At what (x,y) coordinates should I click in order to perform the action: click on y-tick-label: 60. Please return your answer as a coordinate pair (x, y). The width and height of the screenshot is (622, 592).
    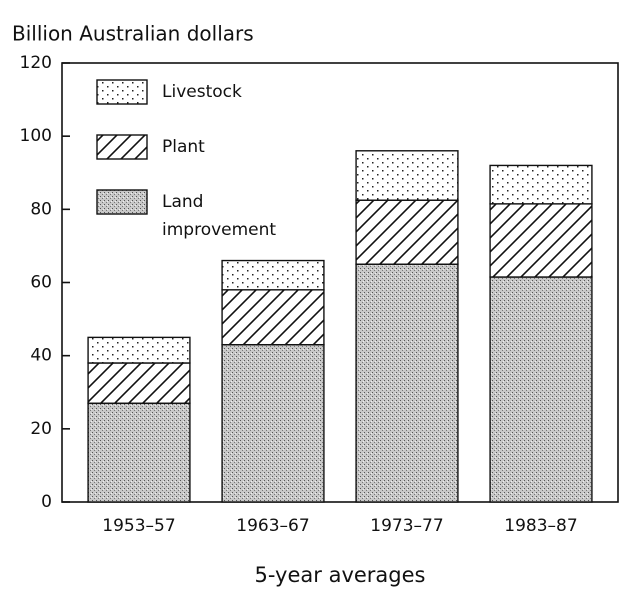
    Looking at the image, I should click on (41, 283).